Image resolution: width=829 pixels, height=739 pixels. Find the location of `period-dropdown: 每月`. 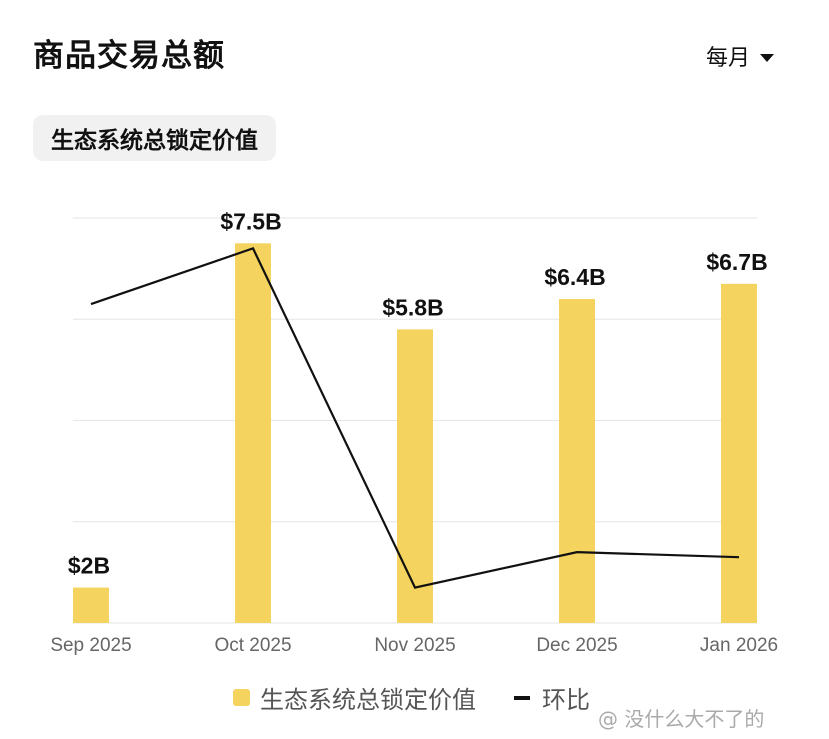

period-dropdown: 每月 is located at coordinates (740, 56).